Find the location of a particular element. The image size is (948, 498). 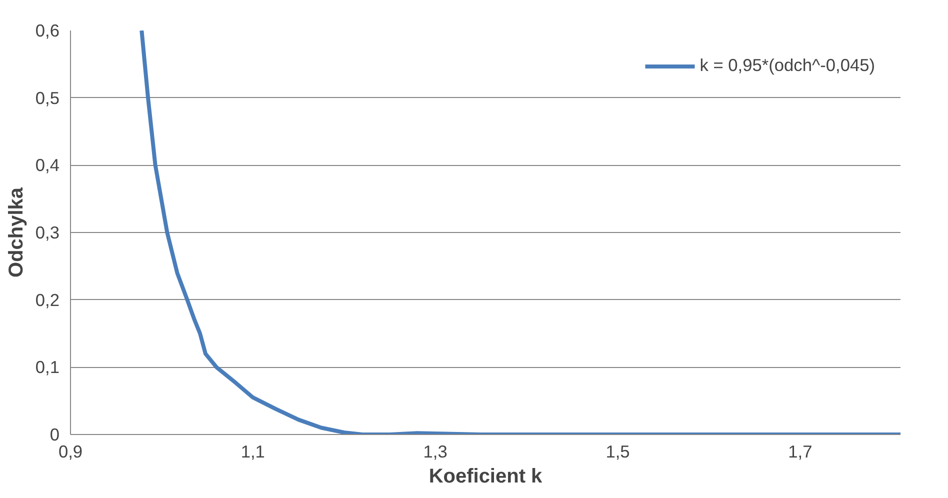

x-tick-label: 1,1 is located at coordinates (252, 452).